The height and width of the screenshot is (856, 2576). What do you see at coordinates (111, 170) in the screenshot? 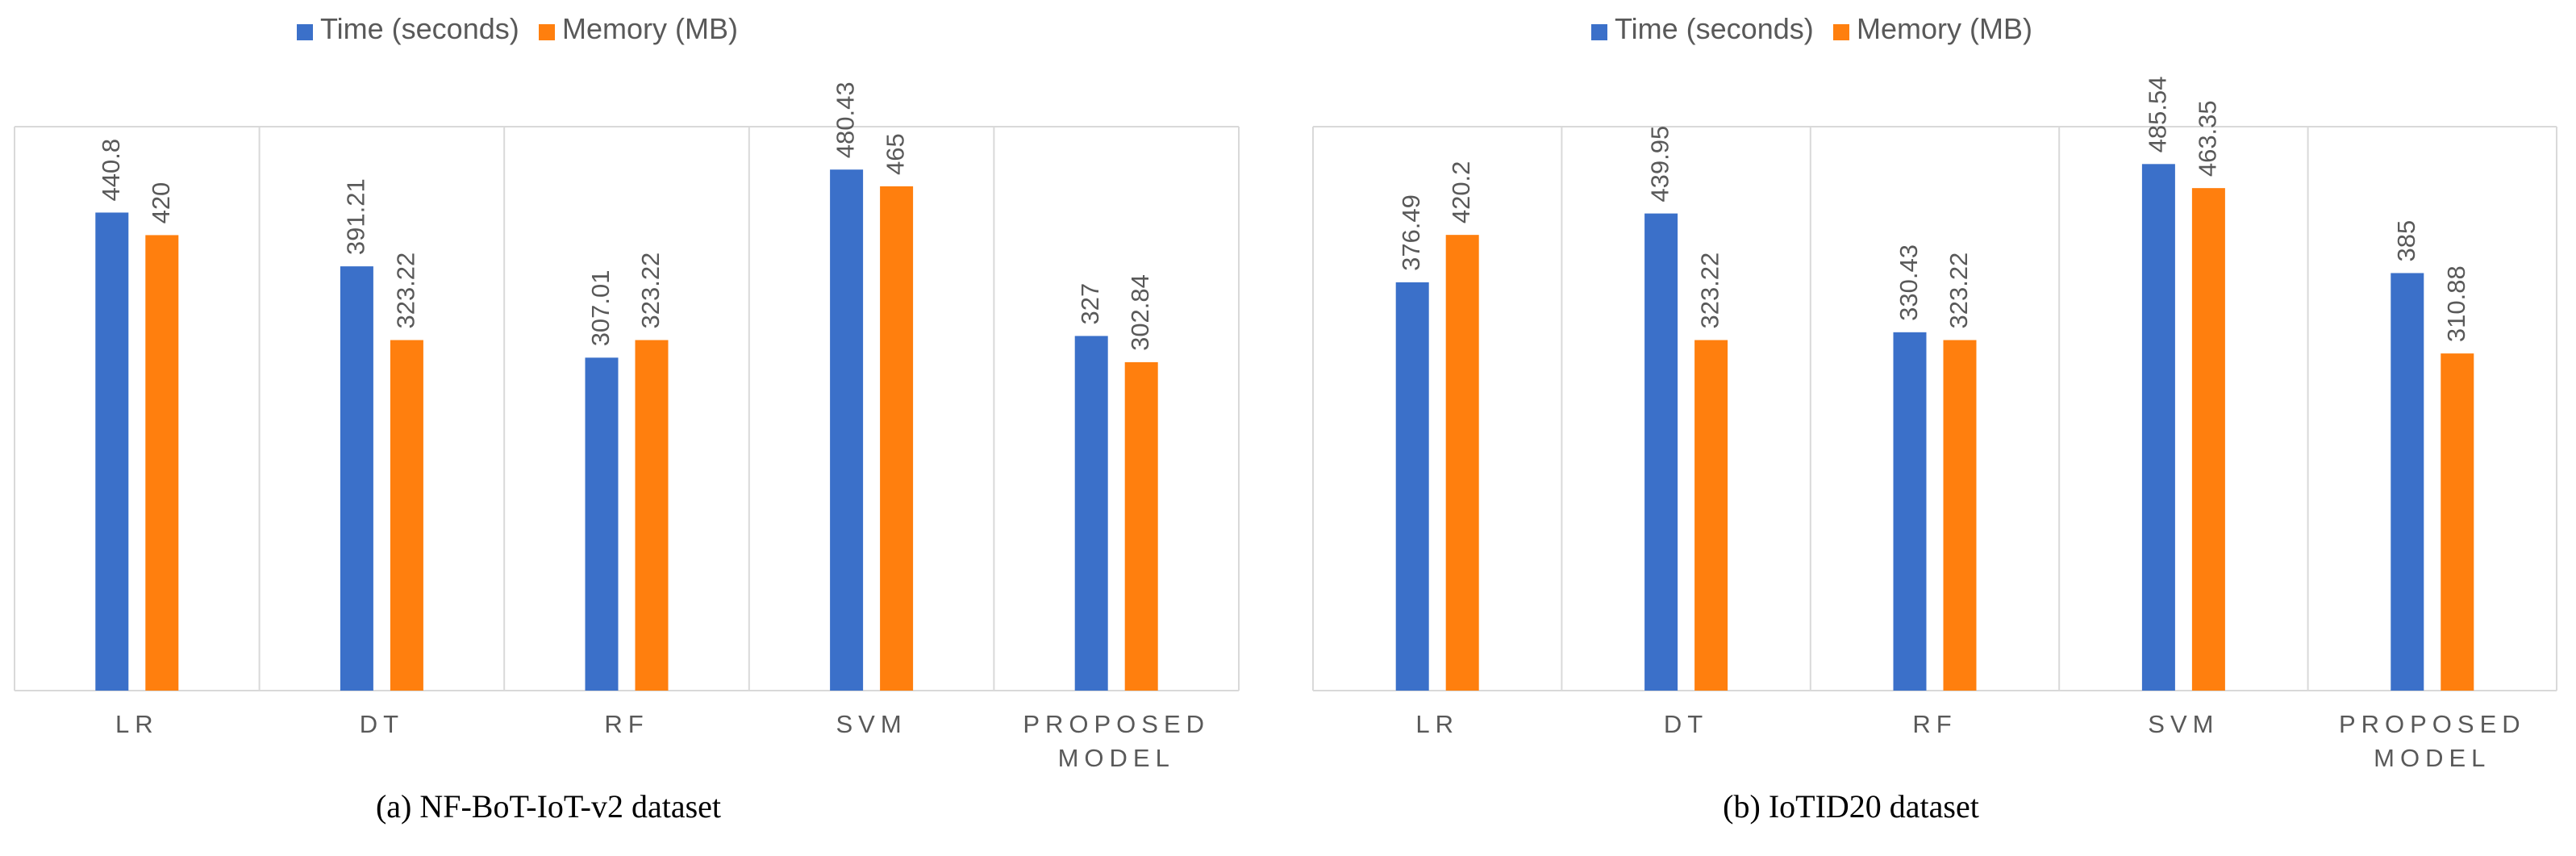
I see `data-label: 440.8` at bounding box center [111, 170].